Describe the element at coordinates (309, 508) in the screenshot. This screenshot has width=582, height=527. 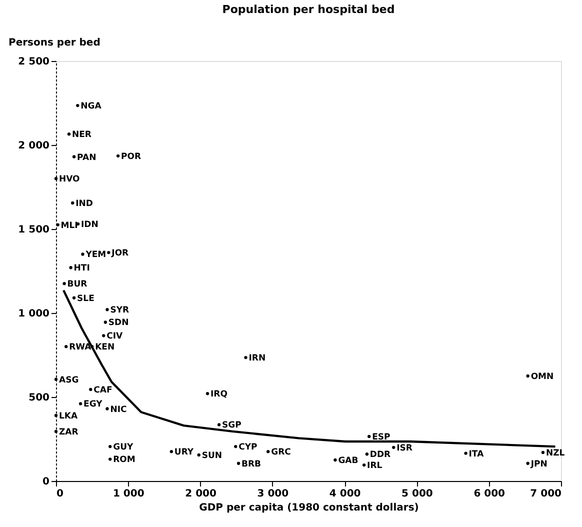
I see `x-axis-title: GDP per capita (1980 constant dollars)` at that location.